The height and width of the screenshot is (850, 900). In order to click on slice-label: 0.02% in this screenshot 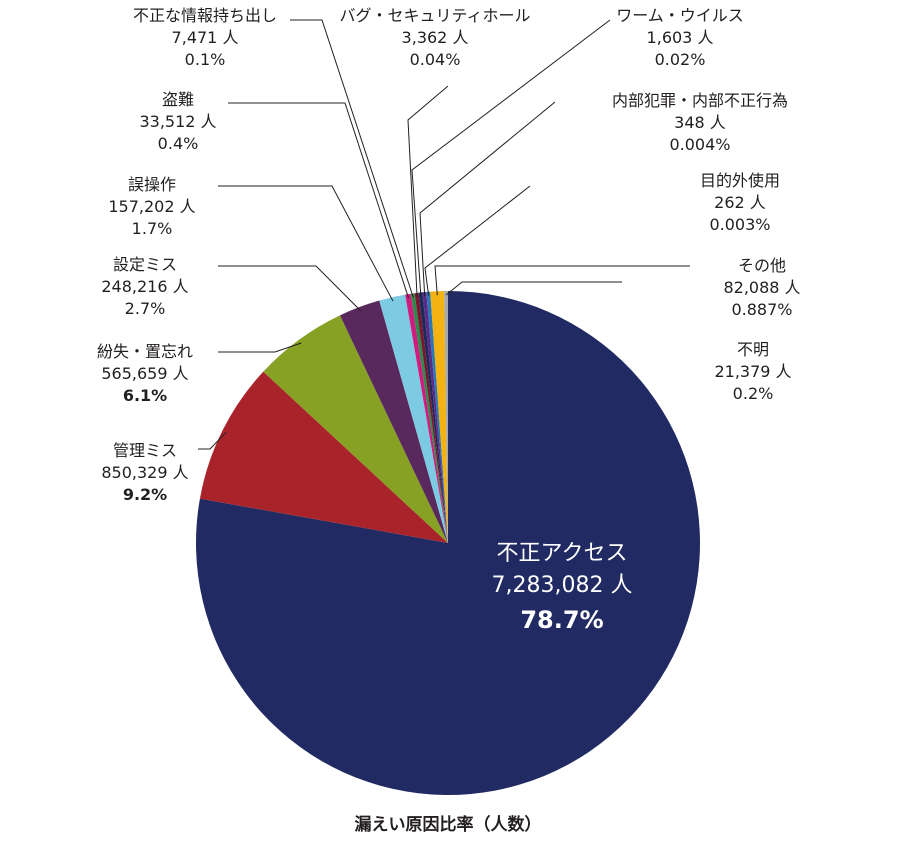, I will do `click(680, 59)`.